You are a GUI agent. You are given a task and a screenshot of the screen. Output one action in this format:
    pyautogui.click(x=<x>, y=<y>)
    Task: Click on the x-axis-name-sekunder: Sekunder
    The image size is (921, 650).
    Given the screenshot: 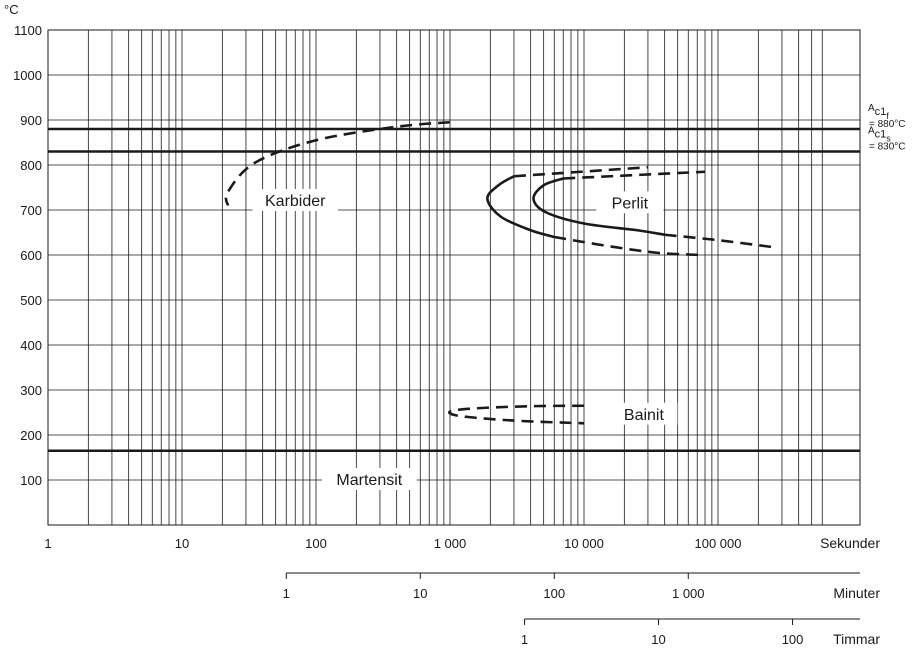 What is the action you would take?
    pyautogui.click(x=850, y=543)
    